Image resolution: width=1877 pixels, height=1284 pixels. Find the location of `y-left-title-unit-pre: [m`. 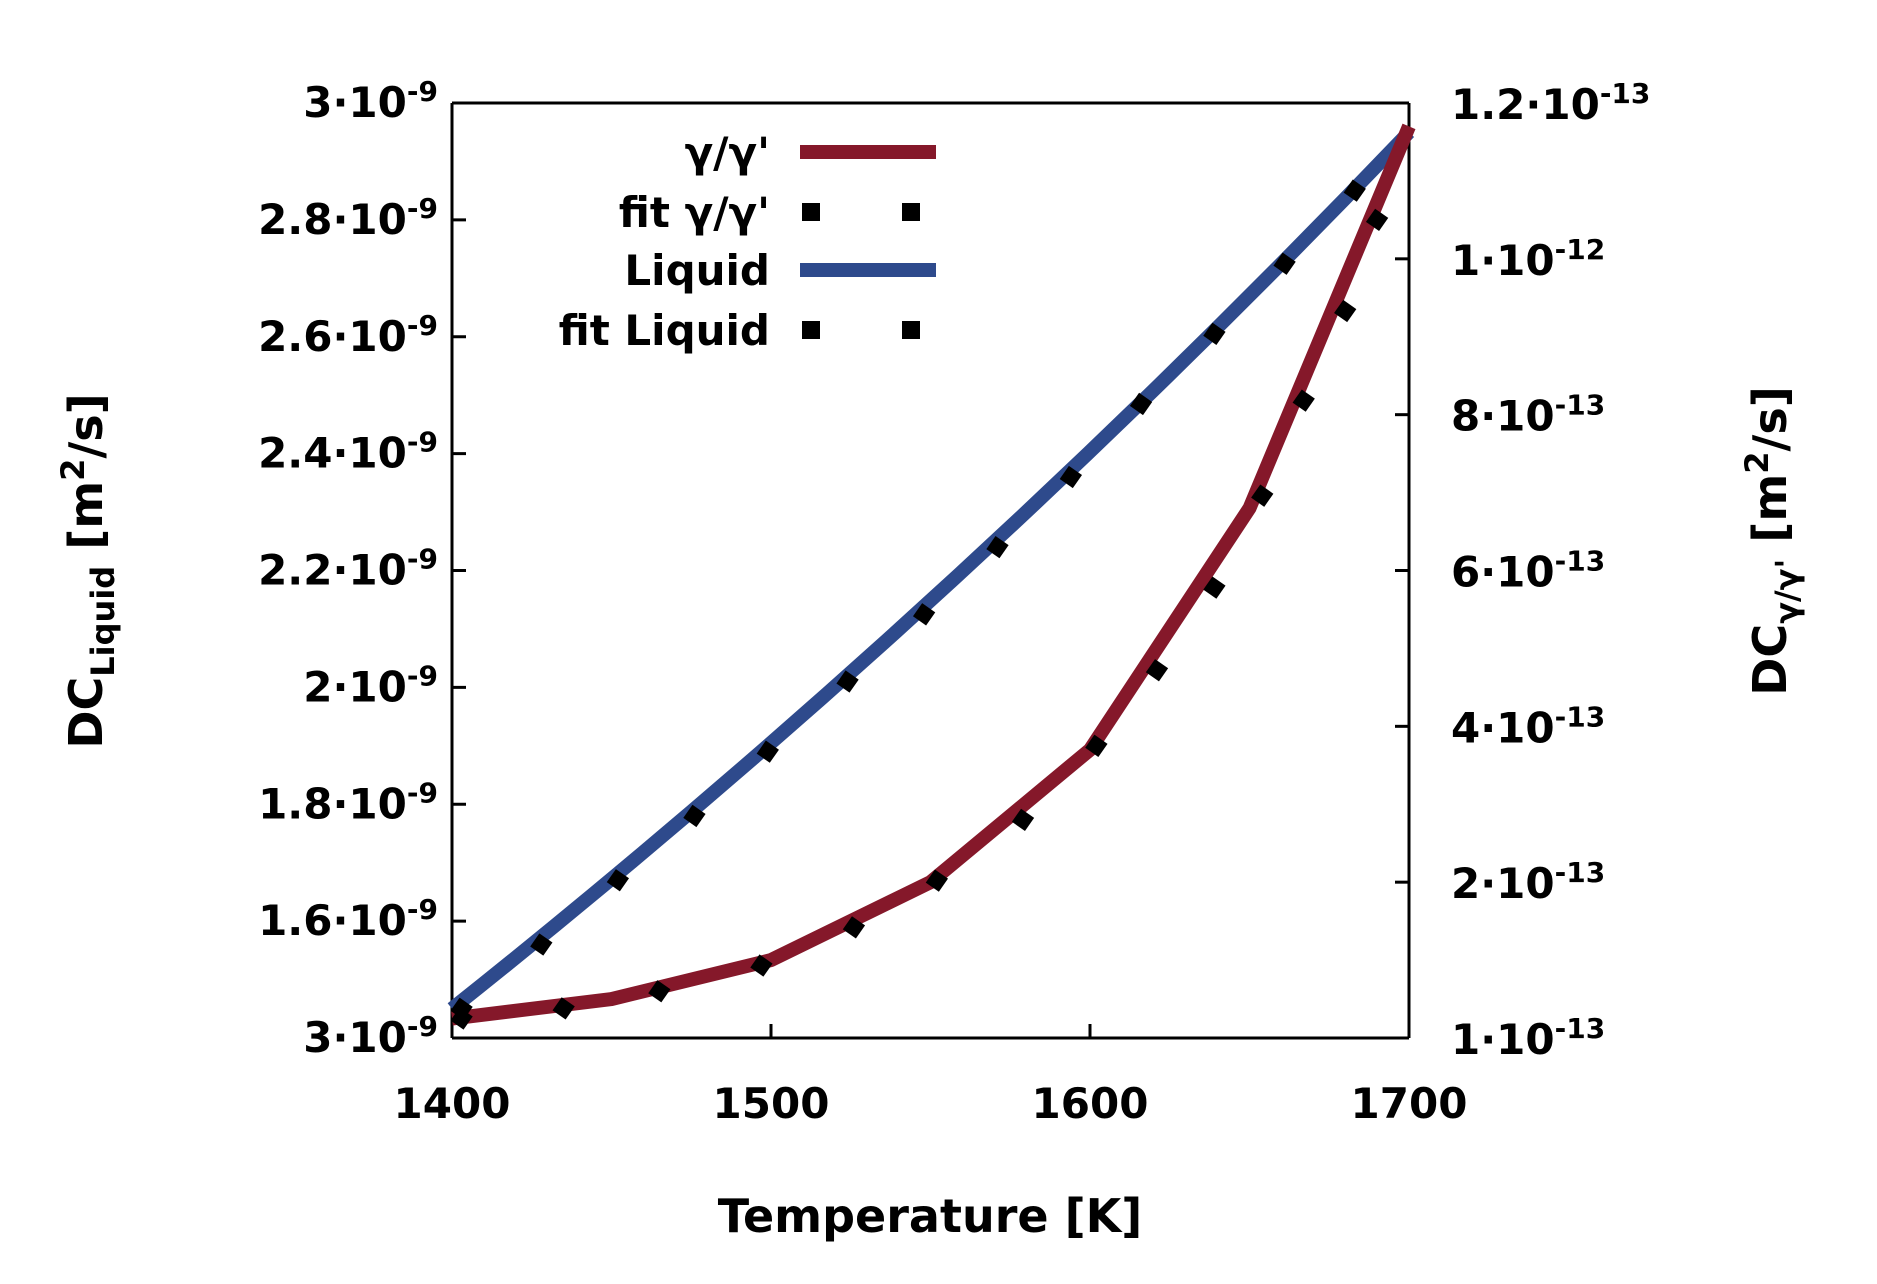

y-left-title-unit-pre: [m is located at coordinates (86, 523).